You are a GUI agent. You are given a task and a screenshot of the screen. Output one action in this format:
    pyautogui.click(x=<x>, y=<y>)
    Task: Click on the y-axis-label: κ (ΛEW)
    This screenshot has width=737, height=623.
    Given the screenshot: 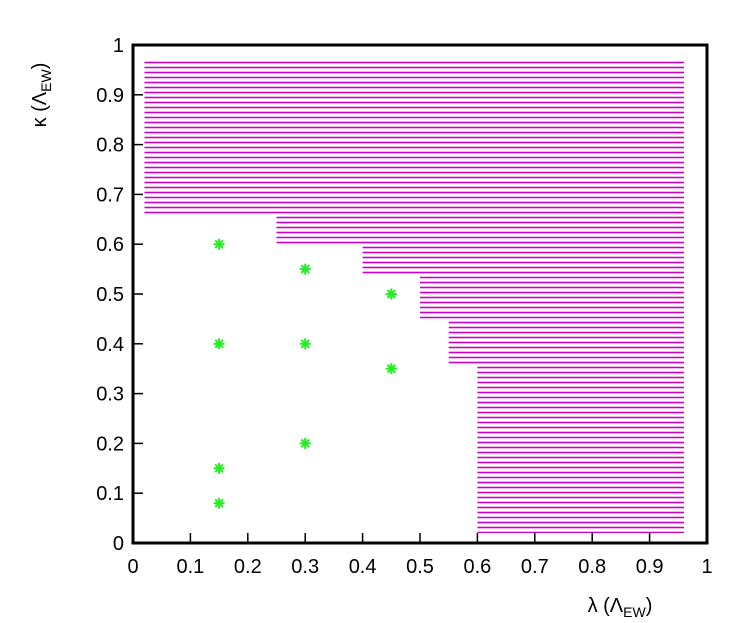 What is the action you would take?
    pyautogui.click(x=41, y=95)
    